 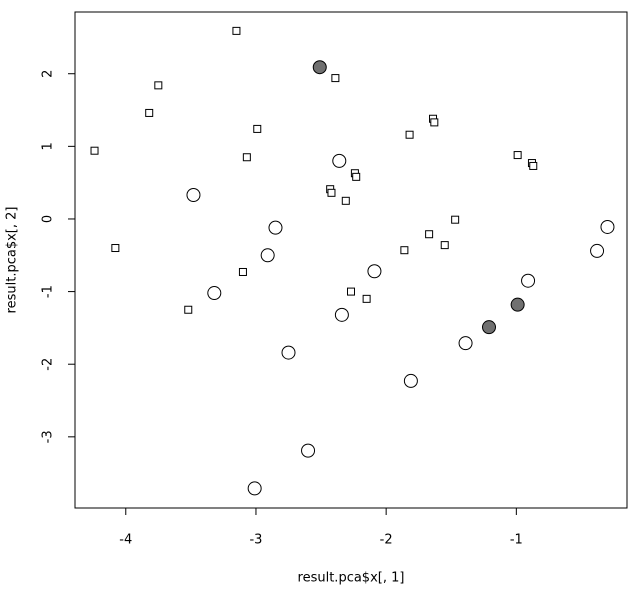 What do you see at coordinates (125, 540) in the screenshot?
I see `x-tick-label: -4` at bounding box center [125, 540].